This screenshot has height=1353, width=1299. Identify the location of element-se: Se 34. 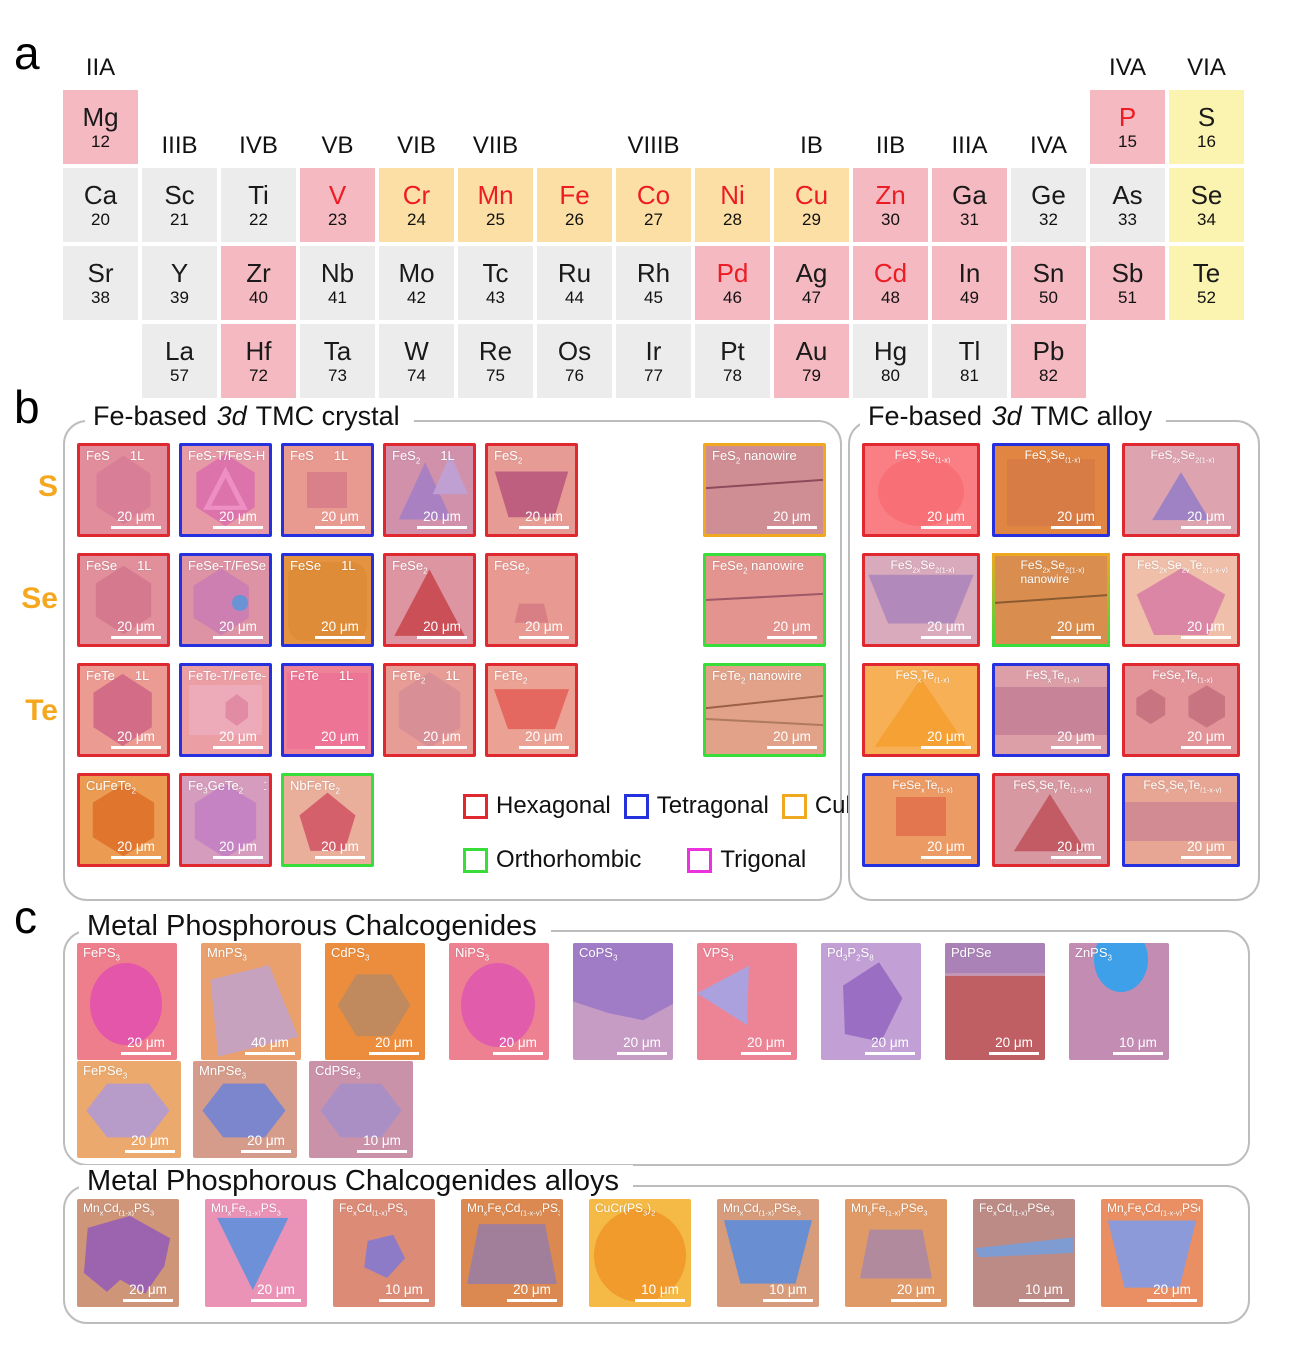
(1206, 205).